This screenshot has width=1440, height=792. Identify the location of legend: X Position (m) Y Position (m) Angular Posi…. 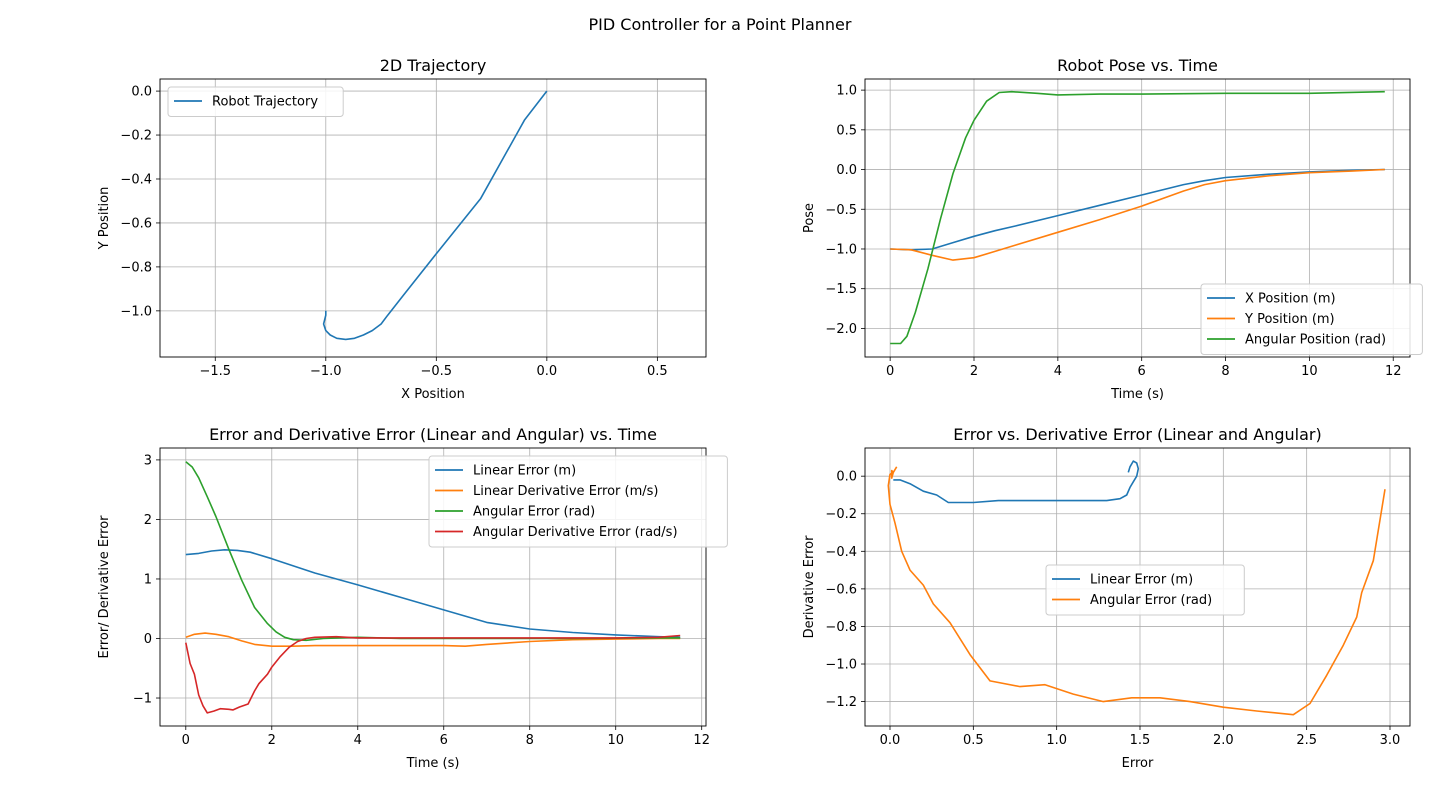
(1311, 319).